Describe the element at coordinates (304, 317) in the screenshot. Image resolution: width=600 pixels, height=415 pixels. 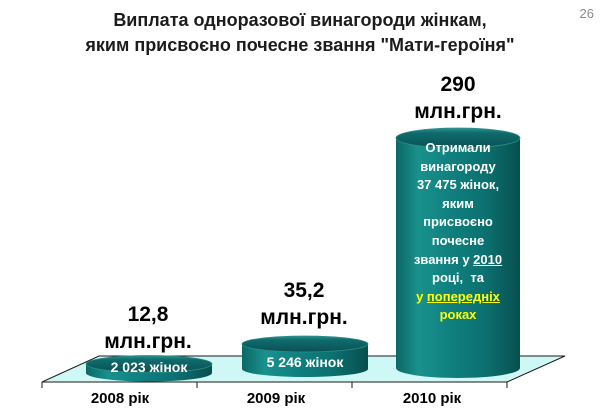
I see `value-label-2009-unit: млн.грн.` at that location.